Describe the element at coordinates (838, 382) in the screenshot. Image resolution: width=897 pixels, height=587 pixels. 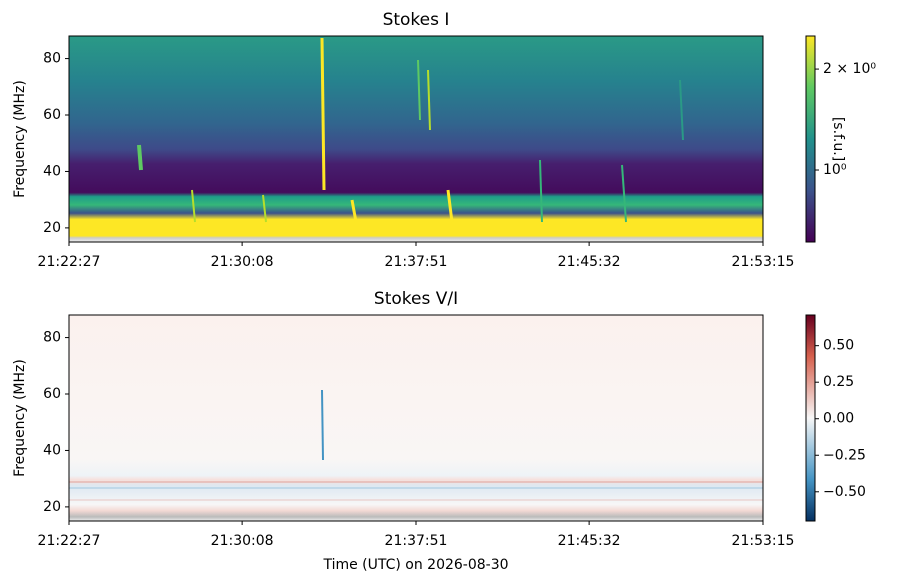
I see `colorbar-tick-label: 0.25` at that location.